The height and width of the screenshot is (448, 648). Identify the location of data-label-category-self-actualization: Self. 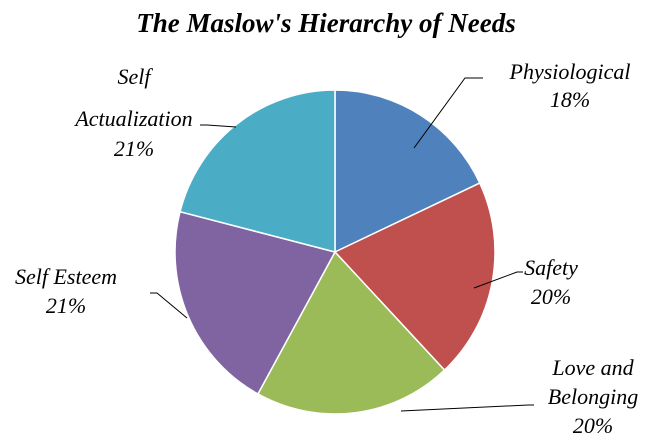
(136, 76).